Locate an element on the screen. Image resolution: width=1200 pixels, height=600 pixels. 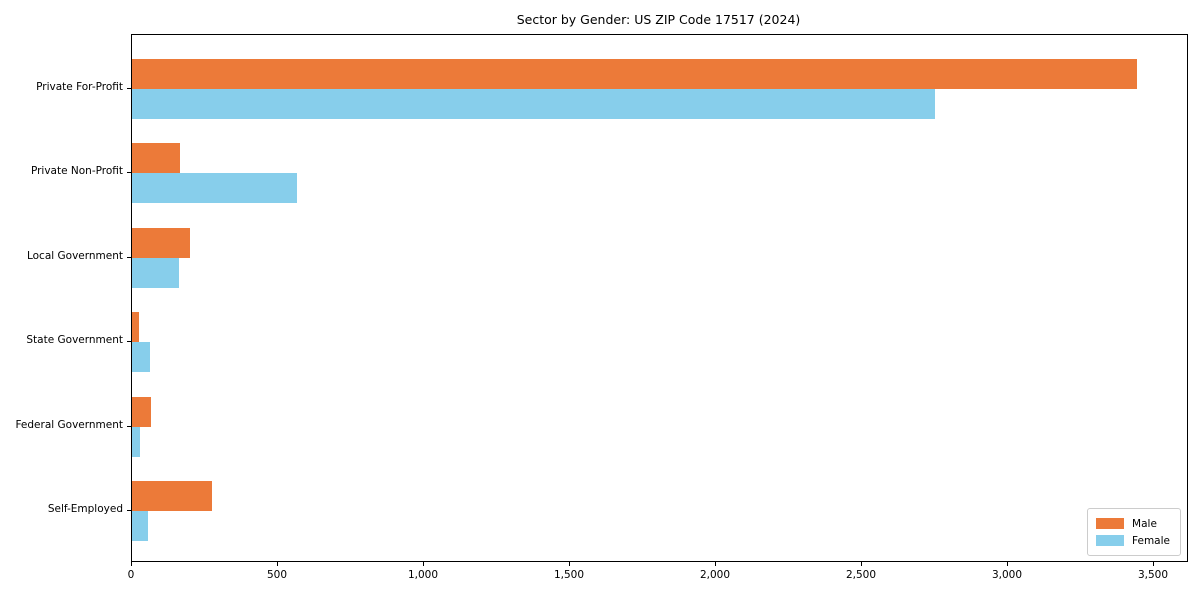
bar-male-private-for-profit is located at coordinates (634, 74).